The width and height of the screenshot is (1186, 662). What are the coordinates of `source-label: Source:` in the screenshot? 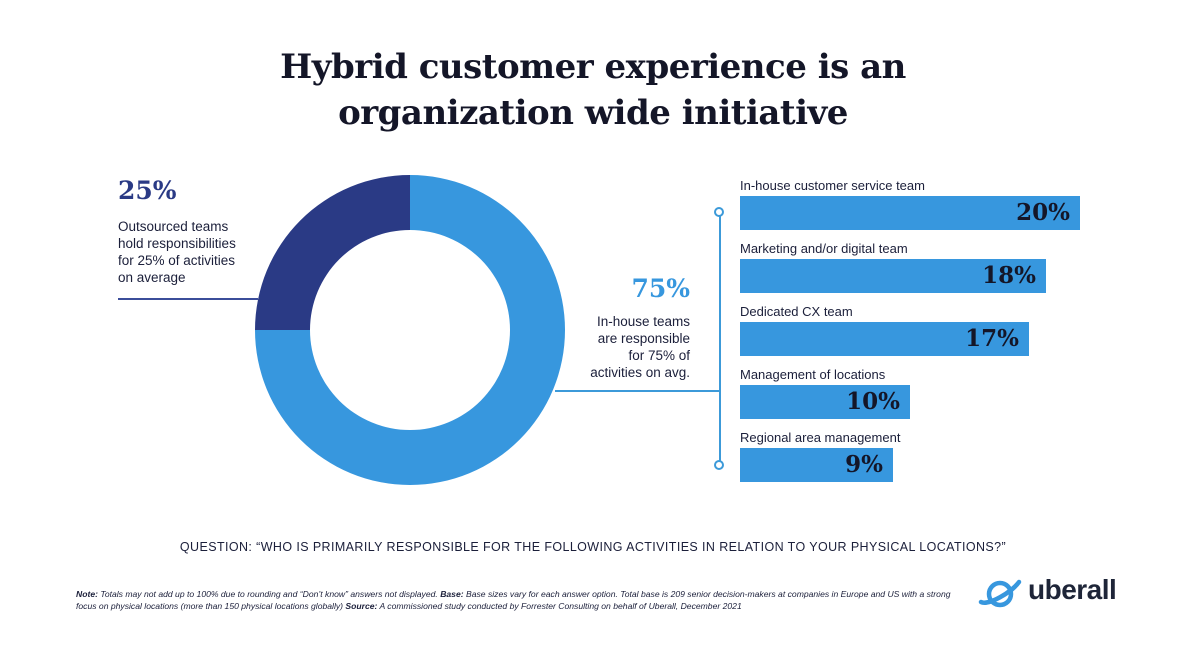 It's located at (361, 606).